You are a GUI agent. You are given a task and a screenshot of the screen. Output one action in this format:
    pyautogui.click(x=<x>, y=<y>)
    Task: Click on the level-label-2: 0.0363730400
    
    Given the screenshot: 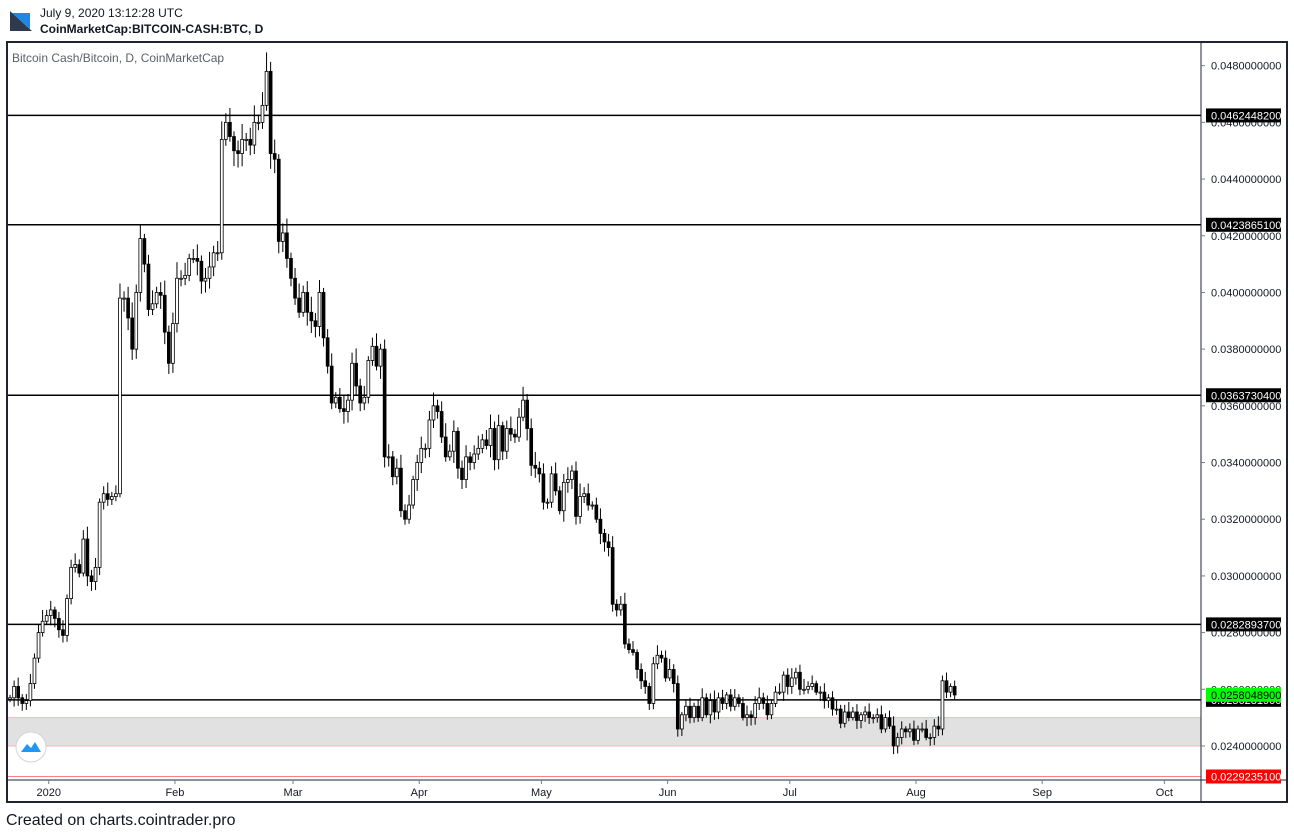 What is the action you would take?
    pyautogui.click(x=1243, y=395)
    